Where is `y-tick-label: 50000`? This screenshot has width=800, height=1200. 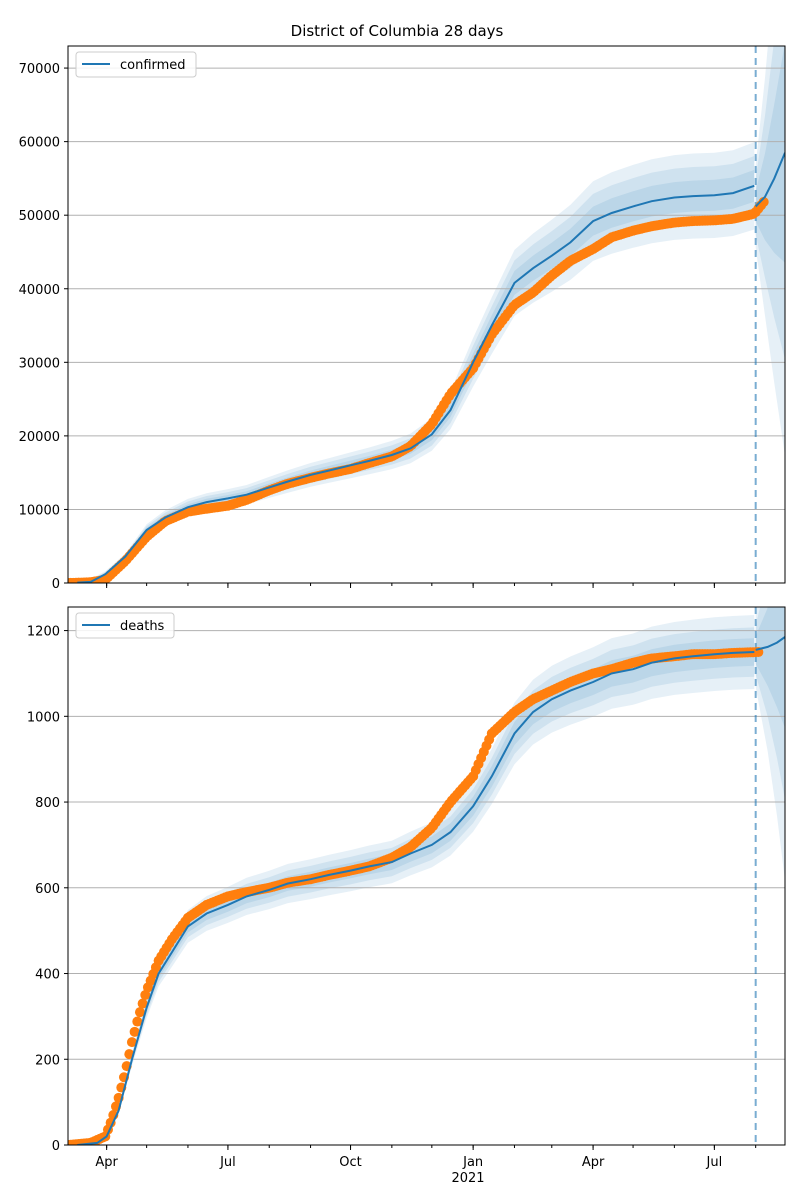 y-tick-label: 50000 is located at coordinates (39, 216).